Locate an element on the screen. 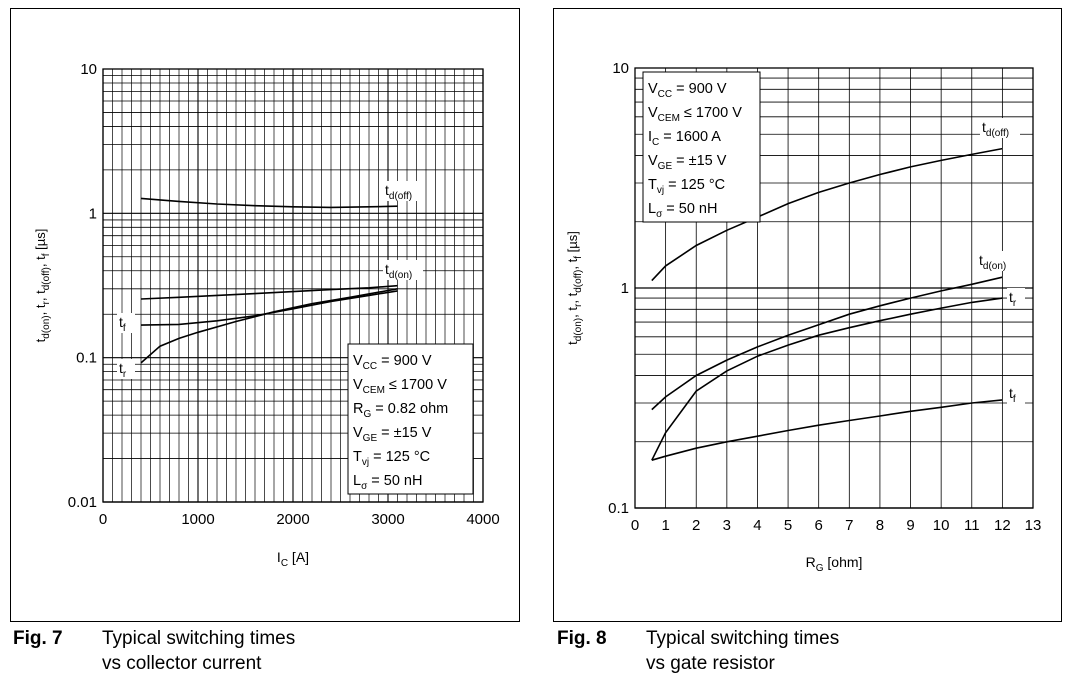  x-tick-label: 4000 is located at coordinates (482, 519).